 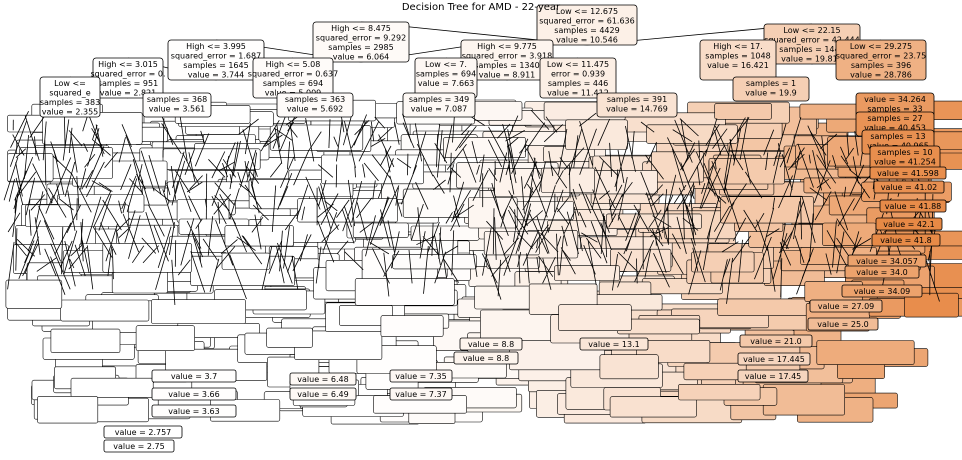 What do you see at coordinates (439, 99) in the screenshot?
I see `tree-node-text: samples = 349` at bounding box center [439, 99].